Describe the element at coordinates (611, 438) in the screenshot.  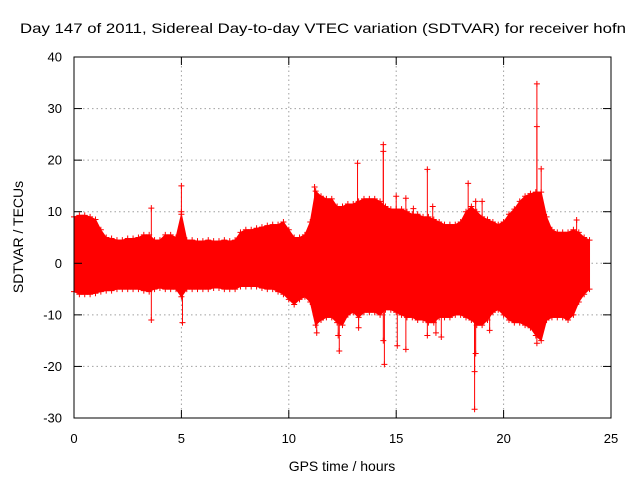
I see `x-tick-label: 25` at that location.